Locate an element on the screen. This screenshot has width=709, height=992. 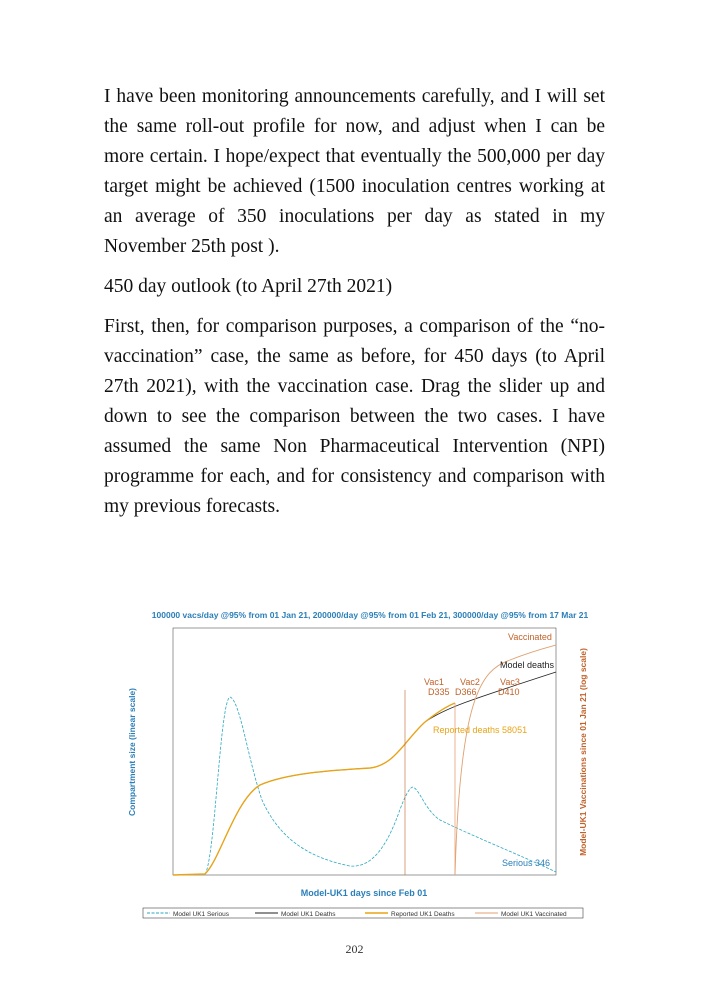
model-deaths-curve is located at coordinates (364, 773).